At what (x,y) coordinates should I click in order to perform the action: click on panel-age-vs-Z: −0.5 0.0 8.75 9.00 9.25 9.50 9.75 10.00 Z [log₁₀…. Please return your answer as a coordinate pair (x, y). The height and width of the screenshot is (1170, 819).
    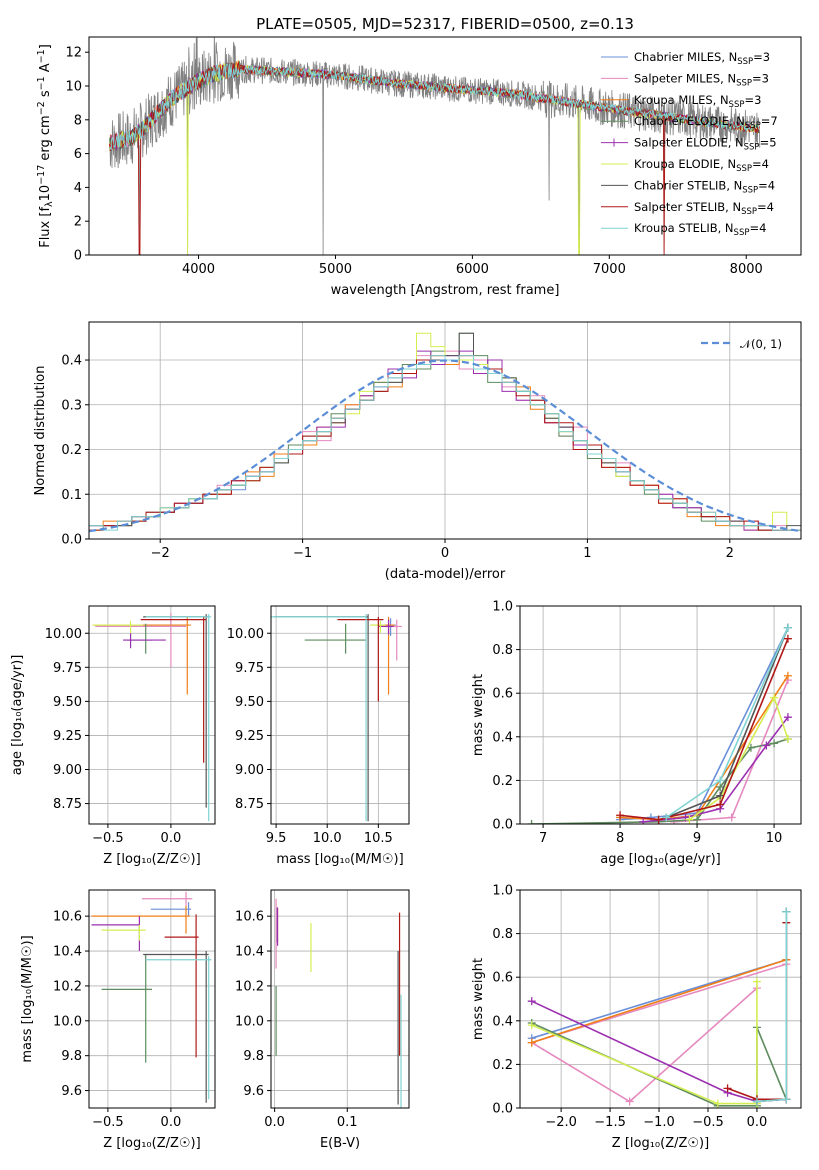
    Looking at the image, I should click on (113, 736).